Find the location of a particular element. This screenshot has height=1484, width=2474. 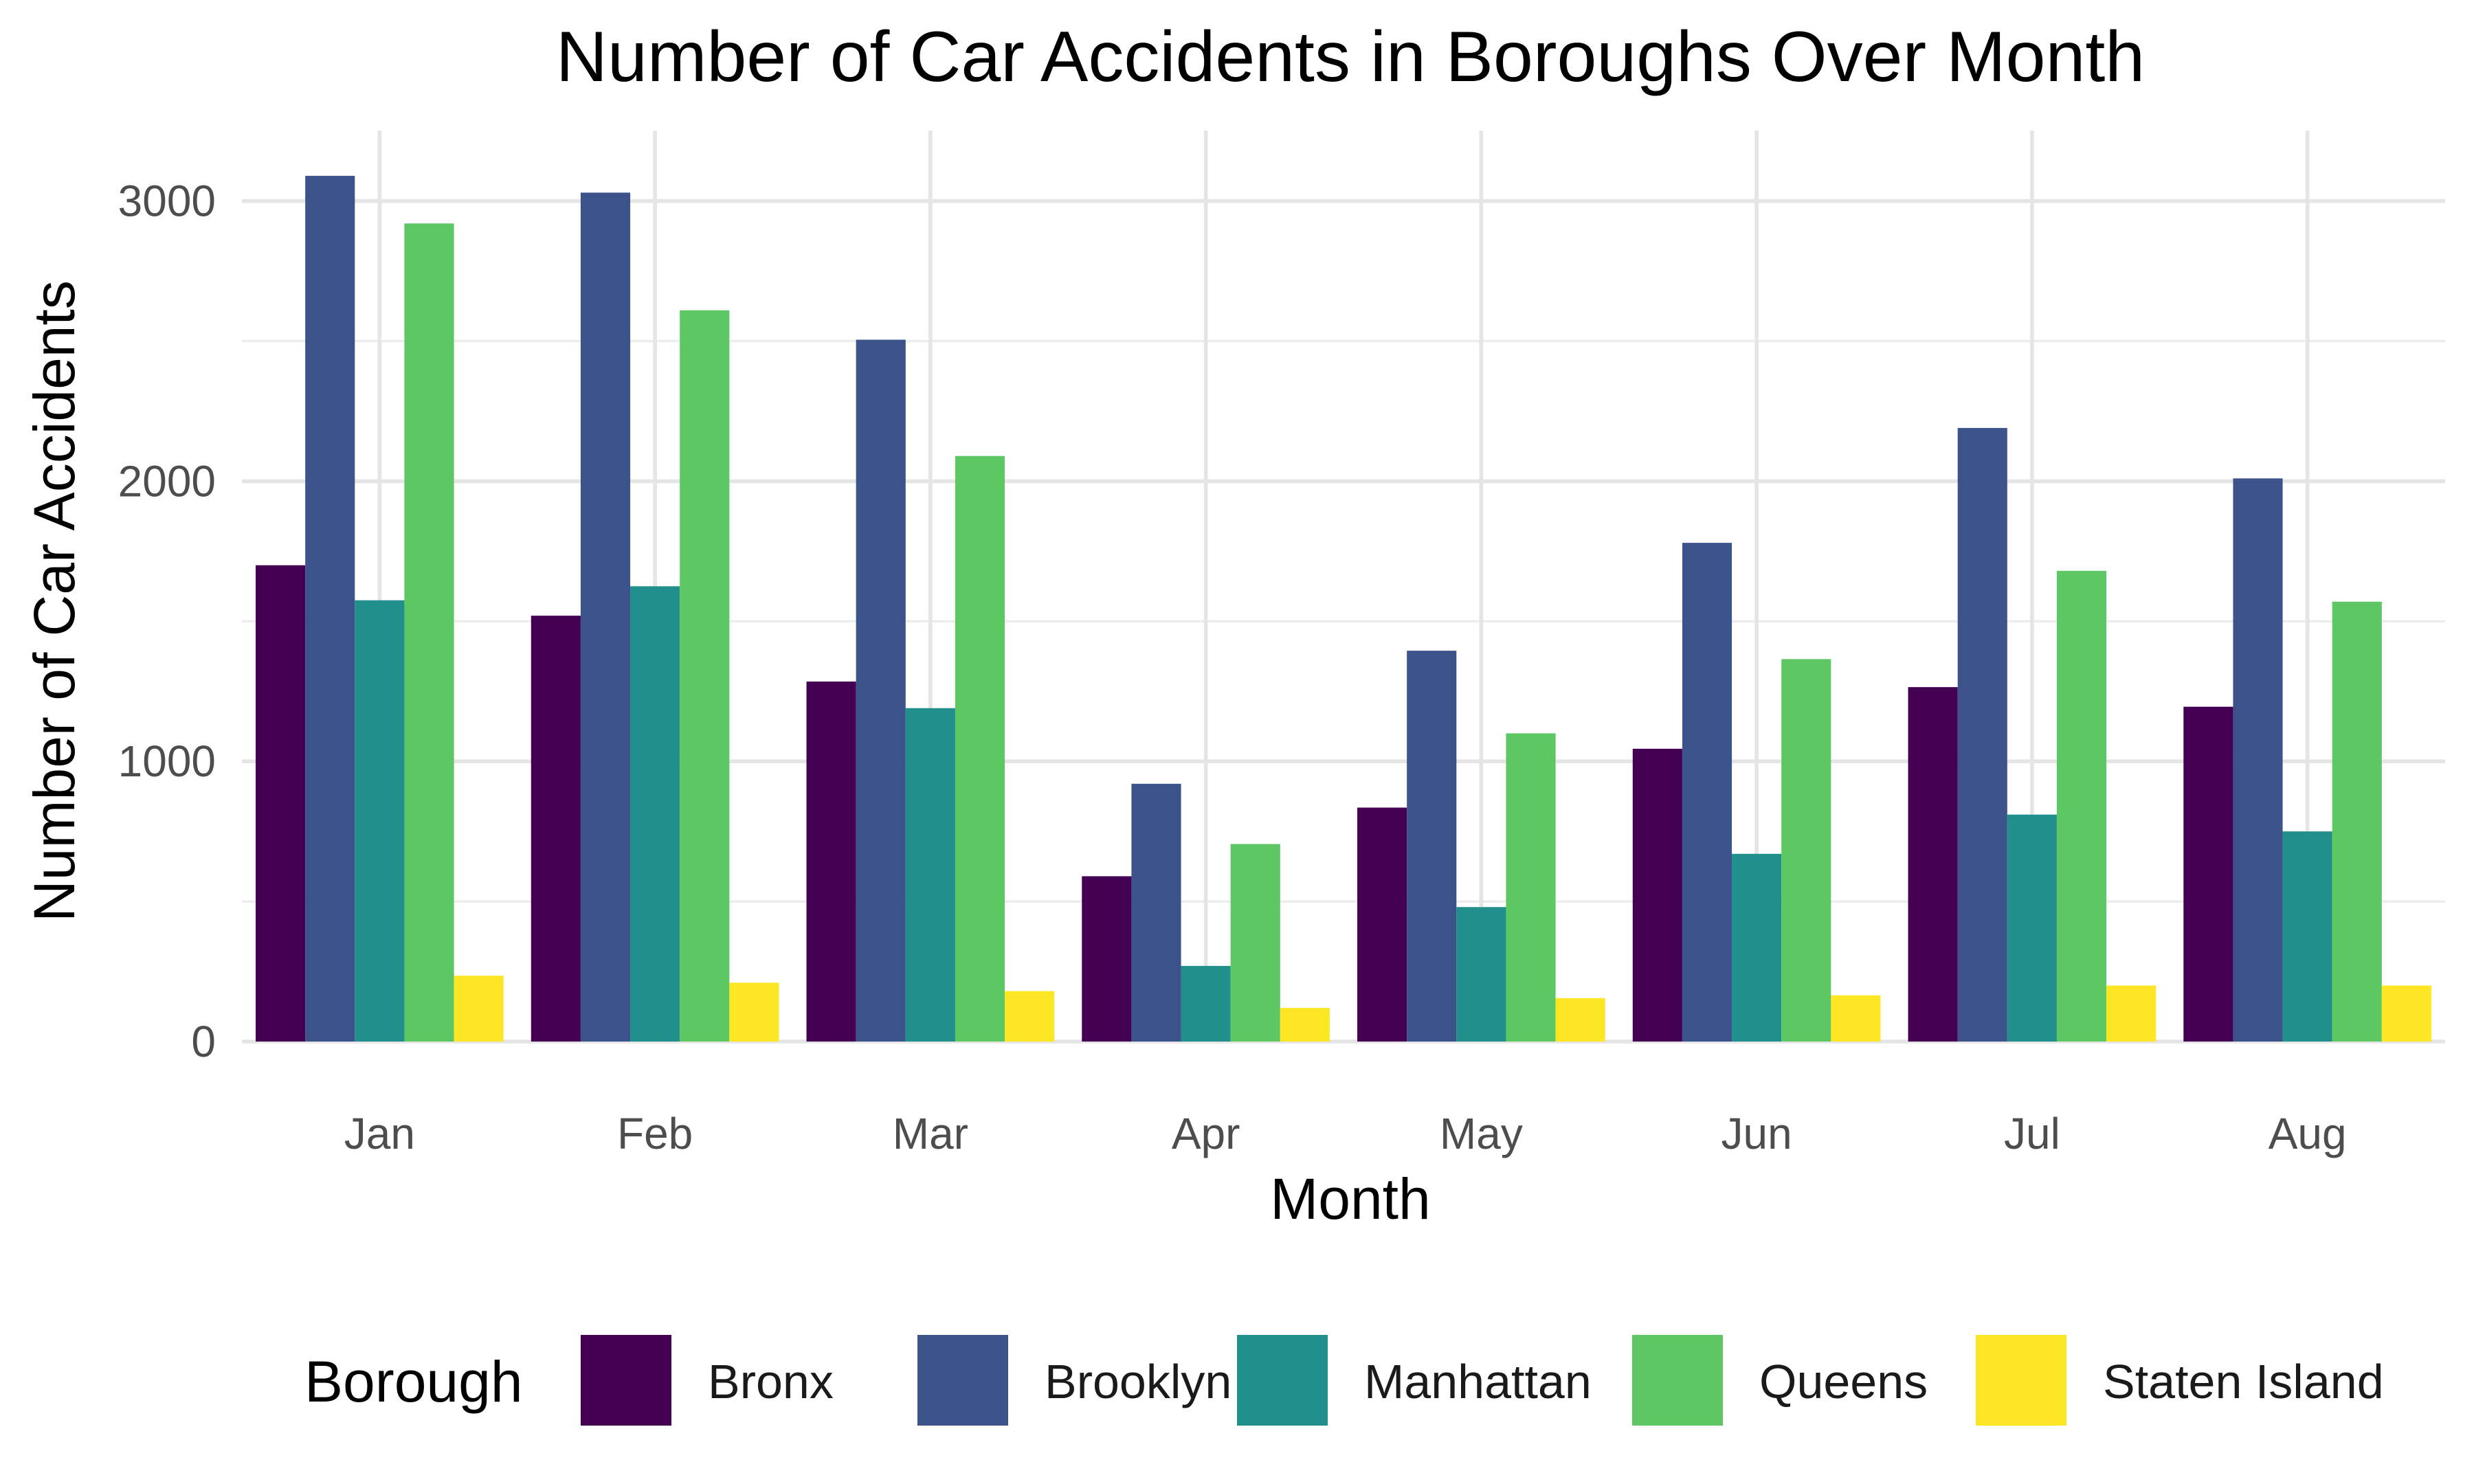

legend-label: Staten Island is located at coordinates (2243, 1381).